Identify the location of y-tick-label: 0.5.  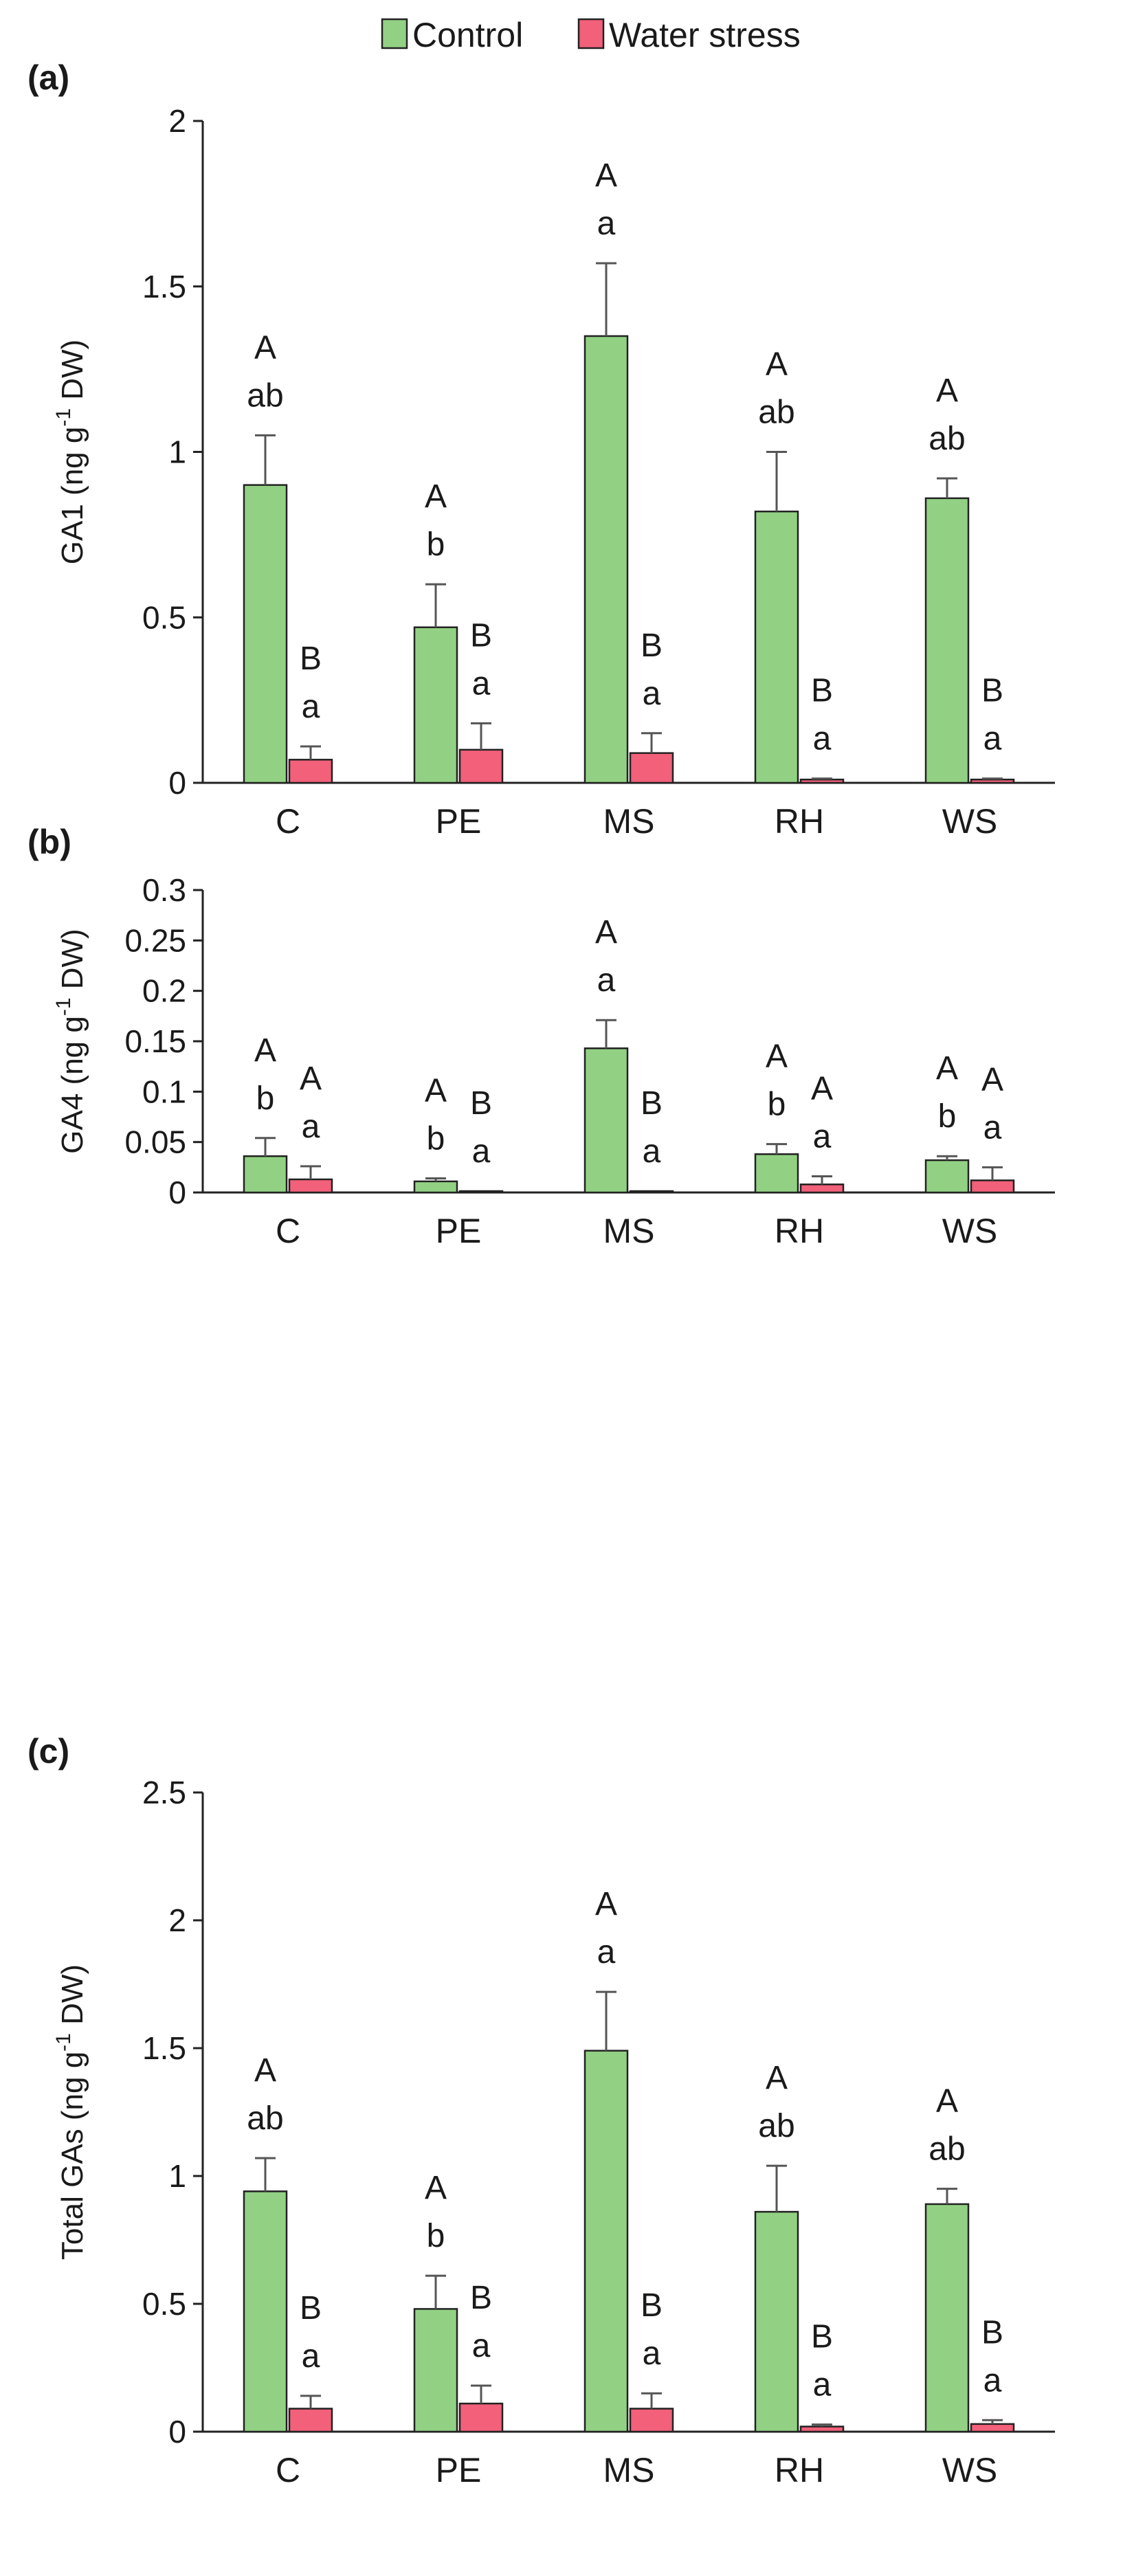
(164, 2304).